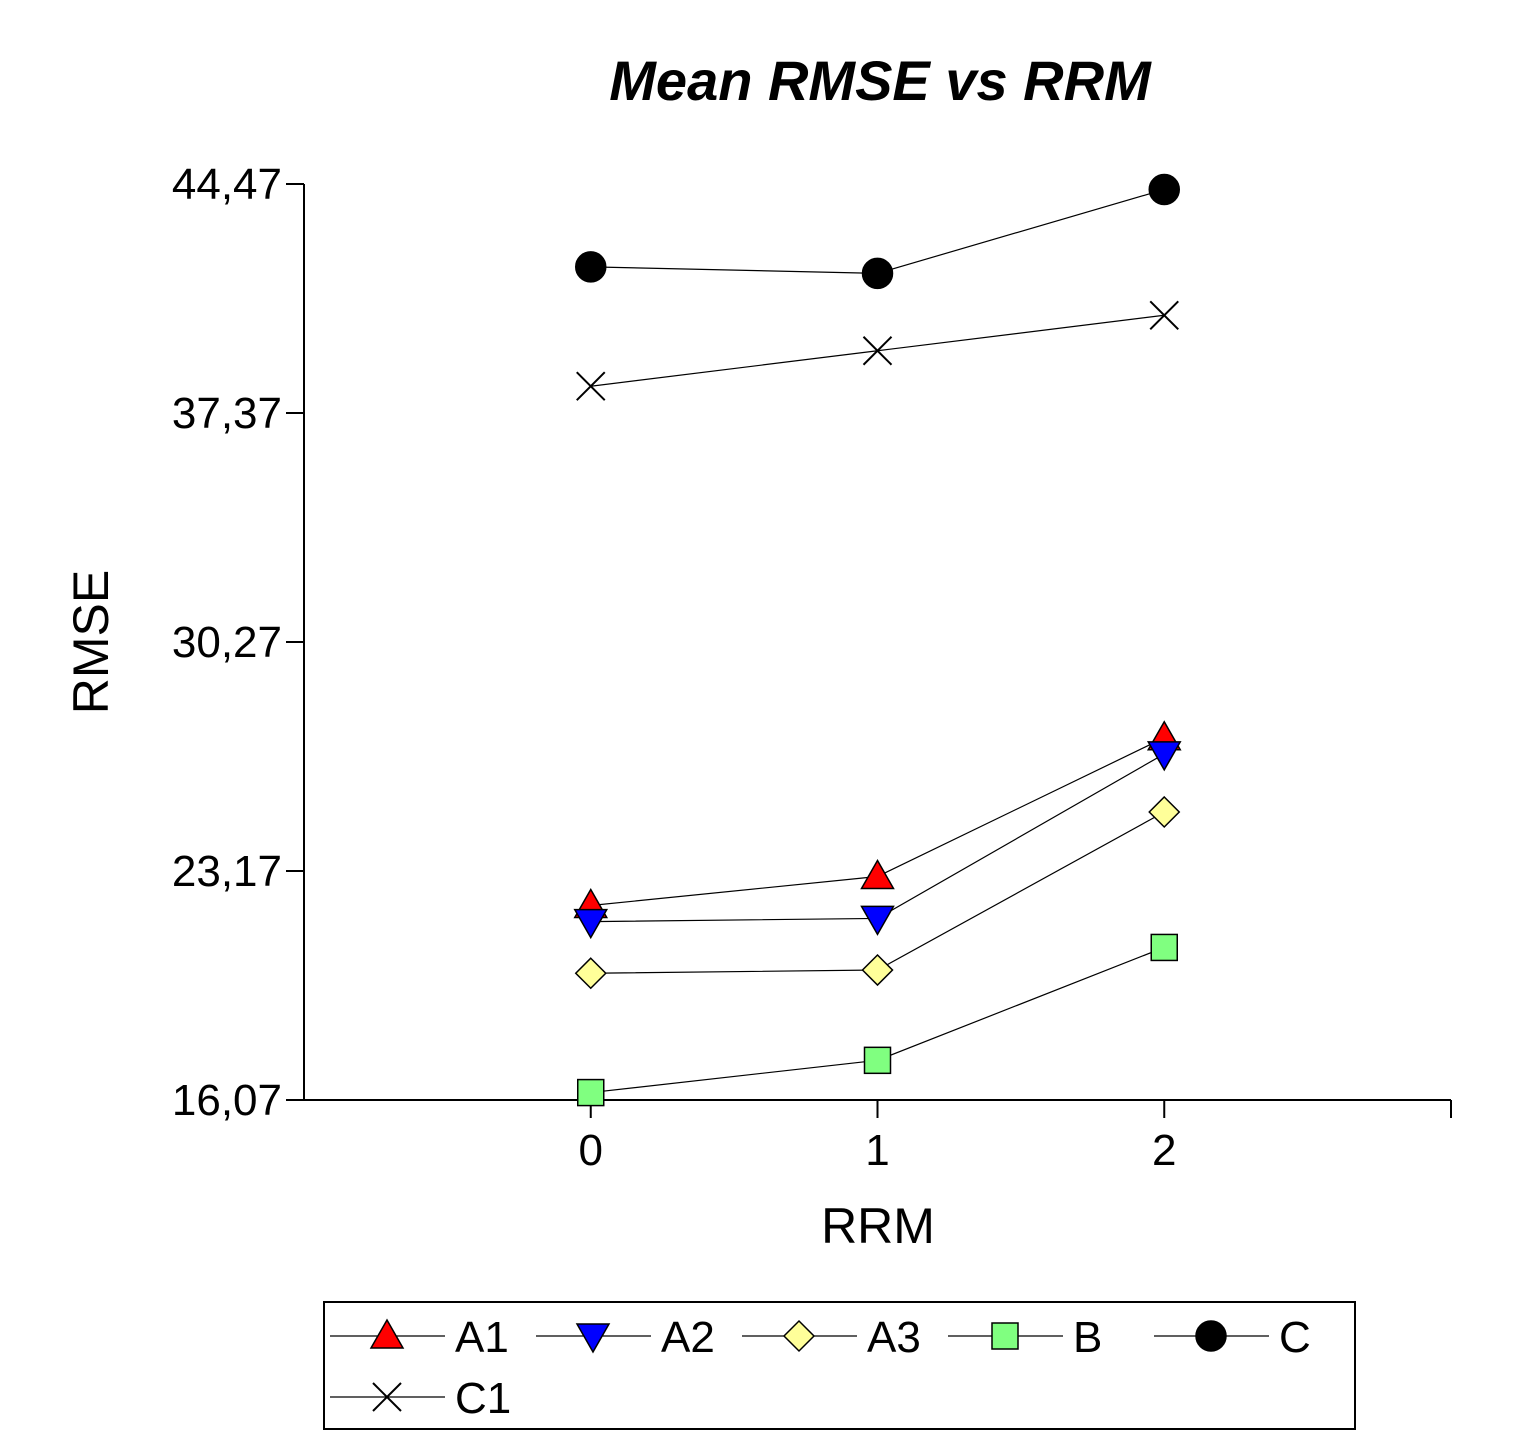  Describe the element at coordinates (227, 1100) in the screenshot. I see `y-tick-label: 16,07` at that location.